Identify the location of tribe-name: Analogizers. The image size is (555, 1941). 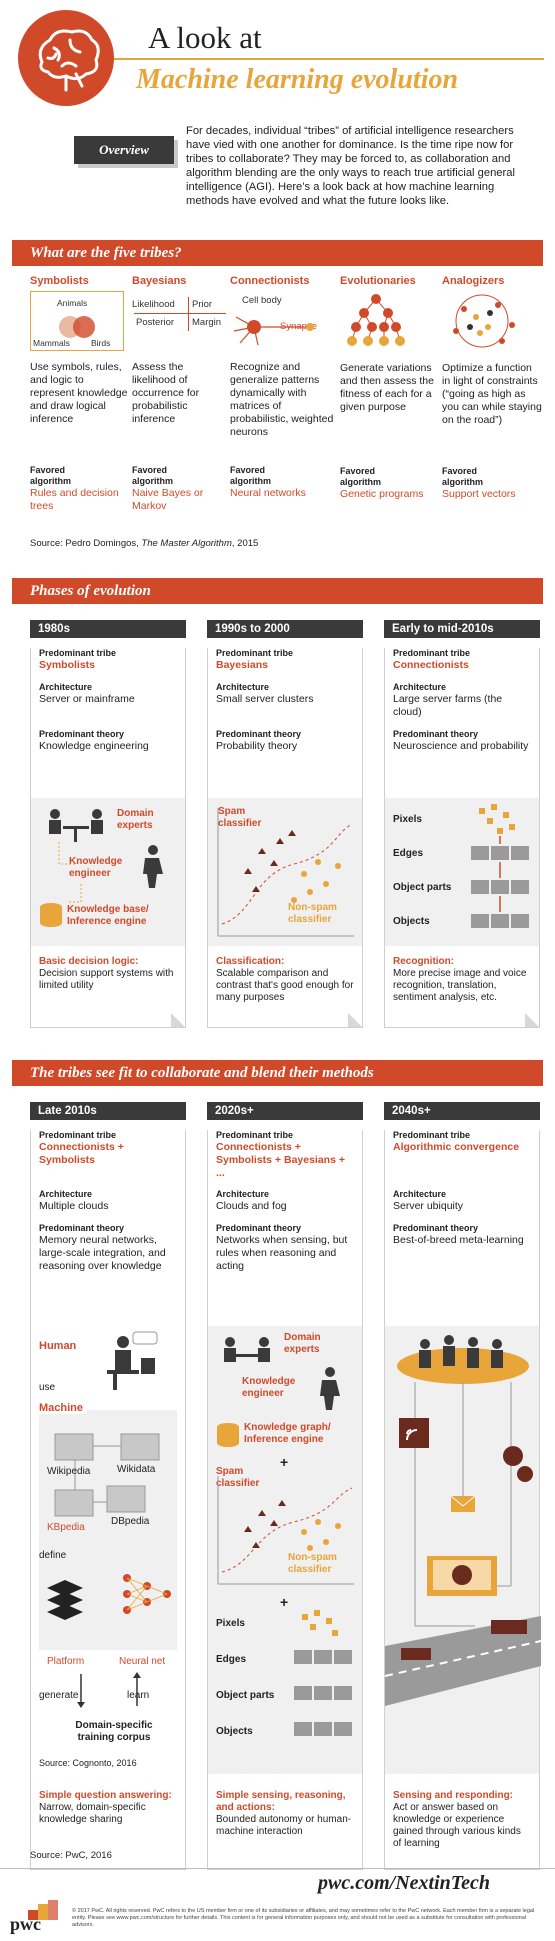
(473, 281).